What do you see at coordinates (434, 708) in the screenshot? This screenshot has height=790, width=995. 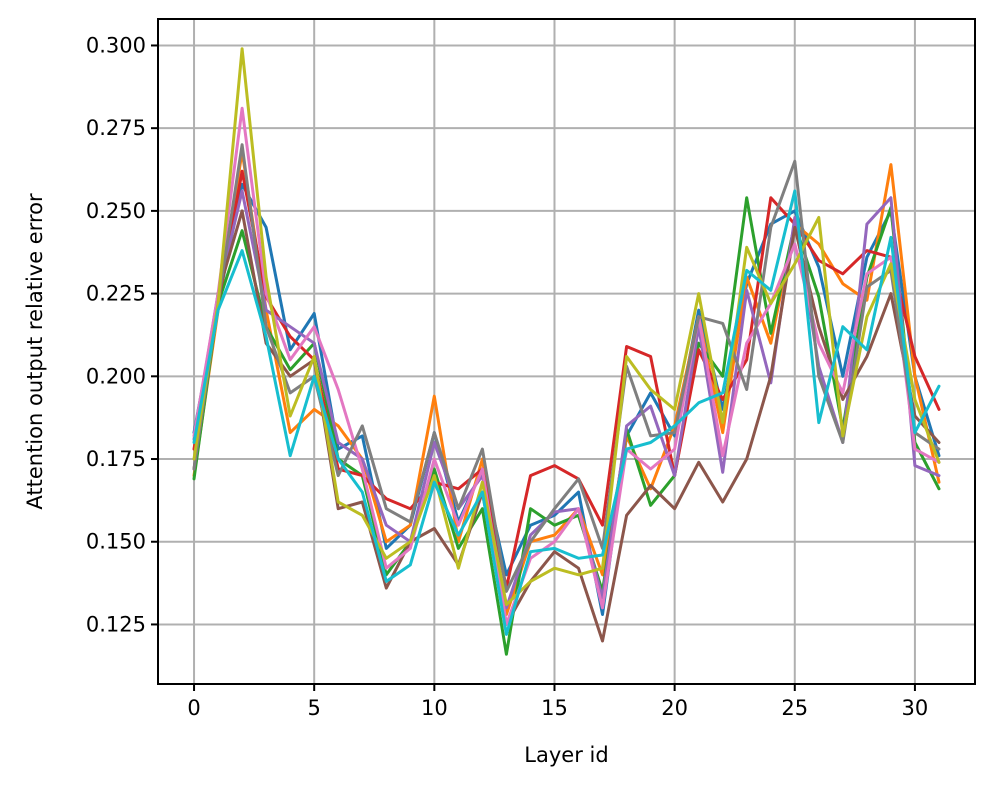 I see `x-tick-label: 10` at bounding box center [434, 708].